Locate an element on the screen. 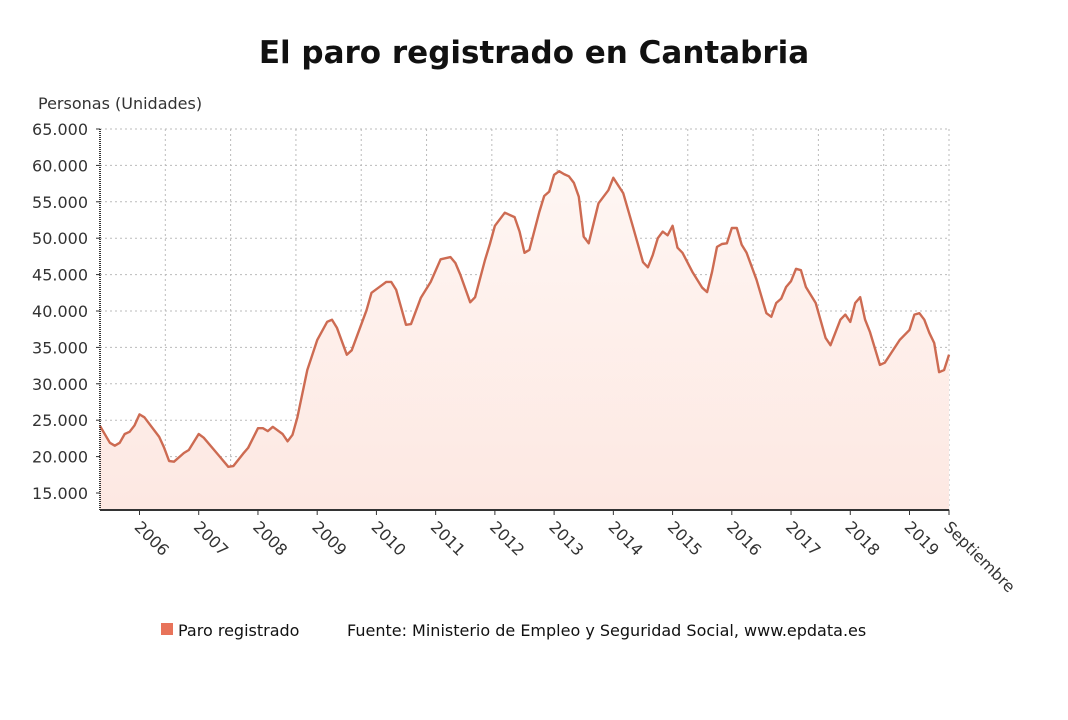 This screenshot has width=1068, height=720. y-tick-label: 20.000 is located at coordinates (60, 457).